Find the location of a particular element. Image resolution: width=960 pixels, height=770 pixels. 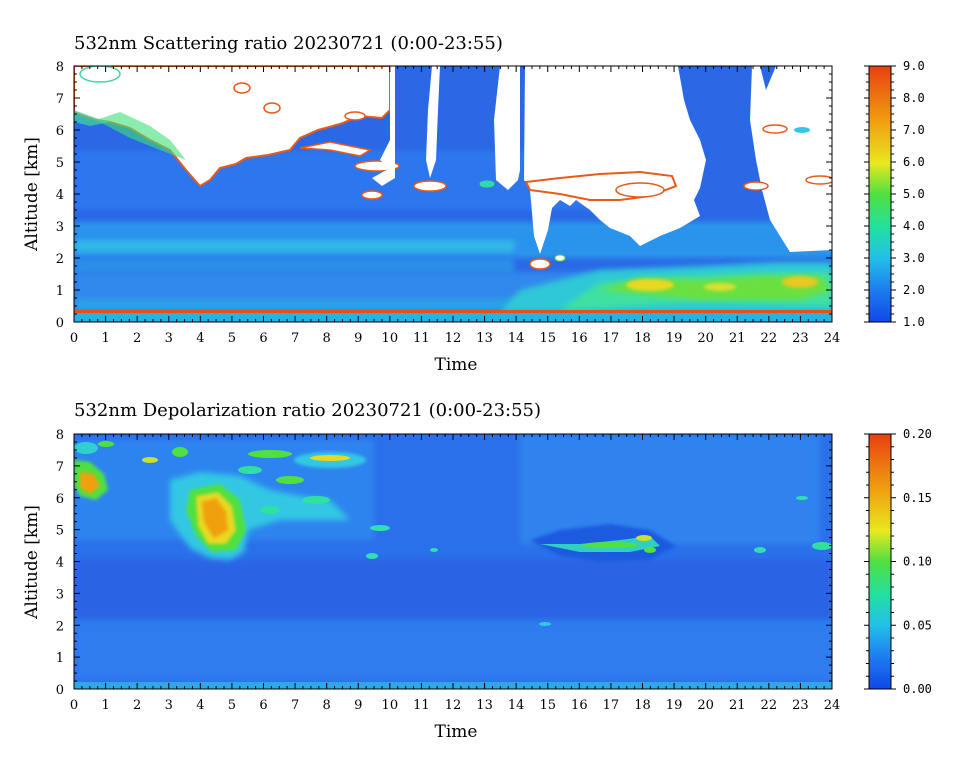

colorbar-tick-label: 0.05 is located at coordinates (917, 625).